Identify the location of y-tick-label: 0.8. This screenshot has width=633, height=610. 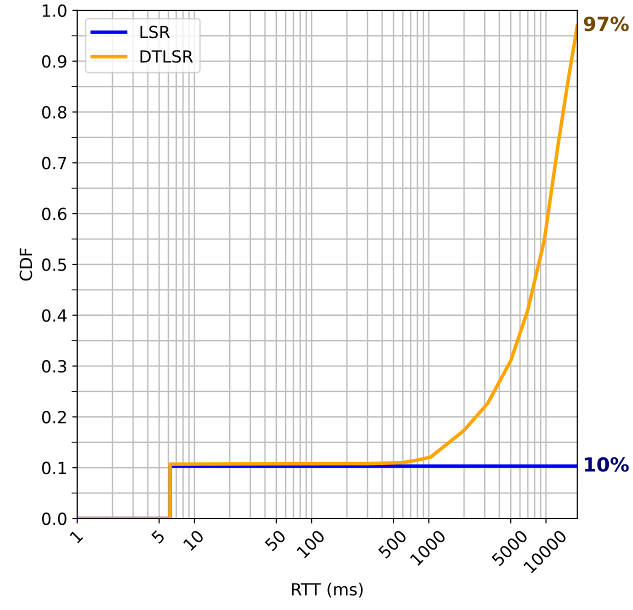
(54, 112).